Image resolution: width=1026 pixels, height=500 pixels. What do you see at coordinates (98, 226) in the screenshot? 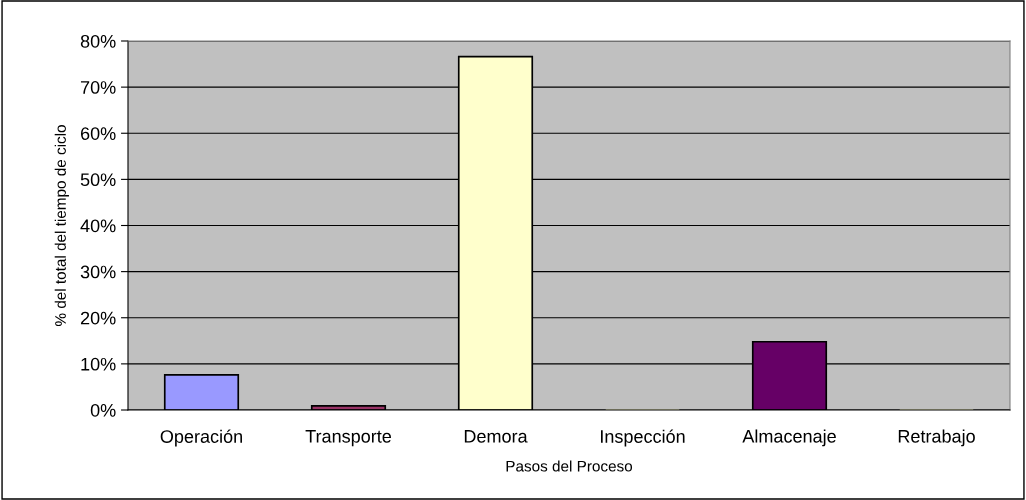
I see `y-tick-label: 40%` at bounding box center [98, 226].